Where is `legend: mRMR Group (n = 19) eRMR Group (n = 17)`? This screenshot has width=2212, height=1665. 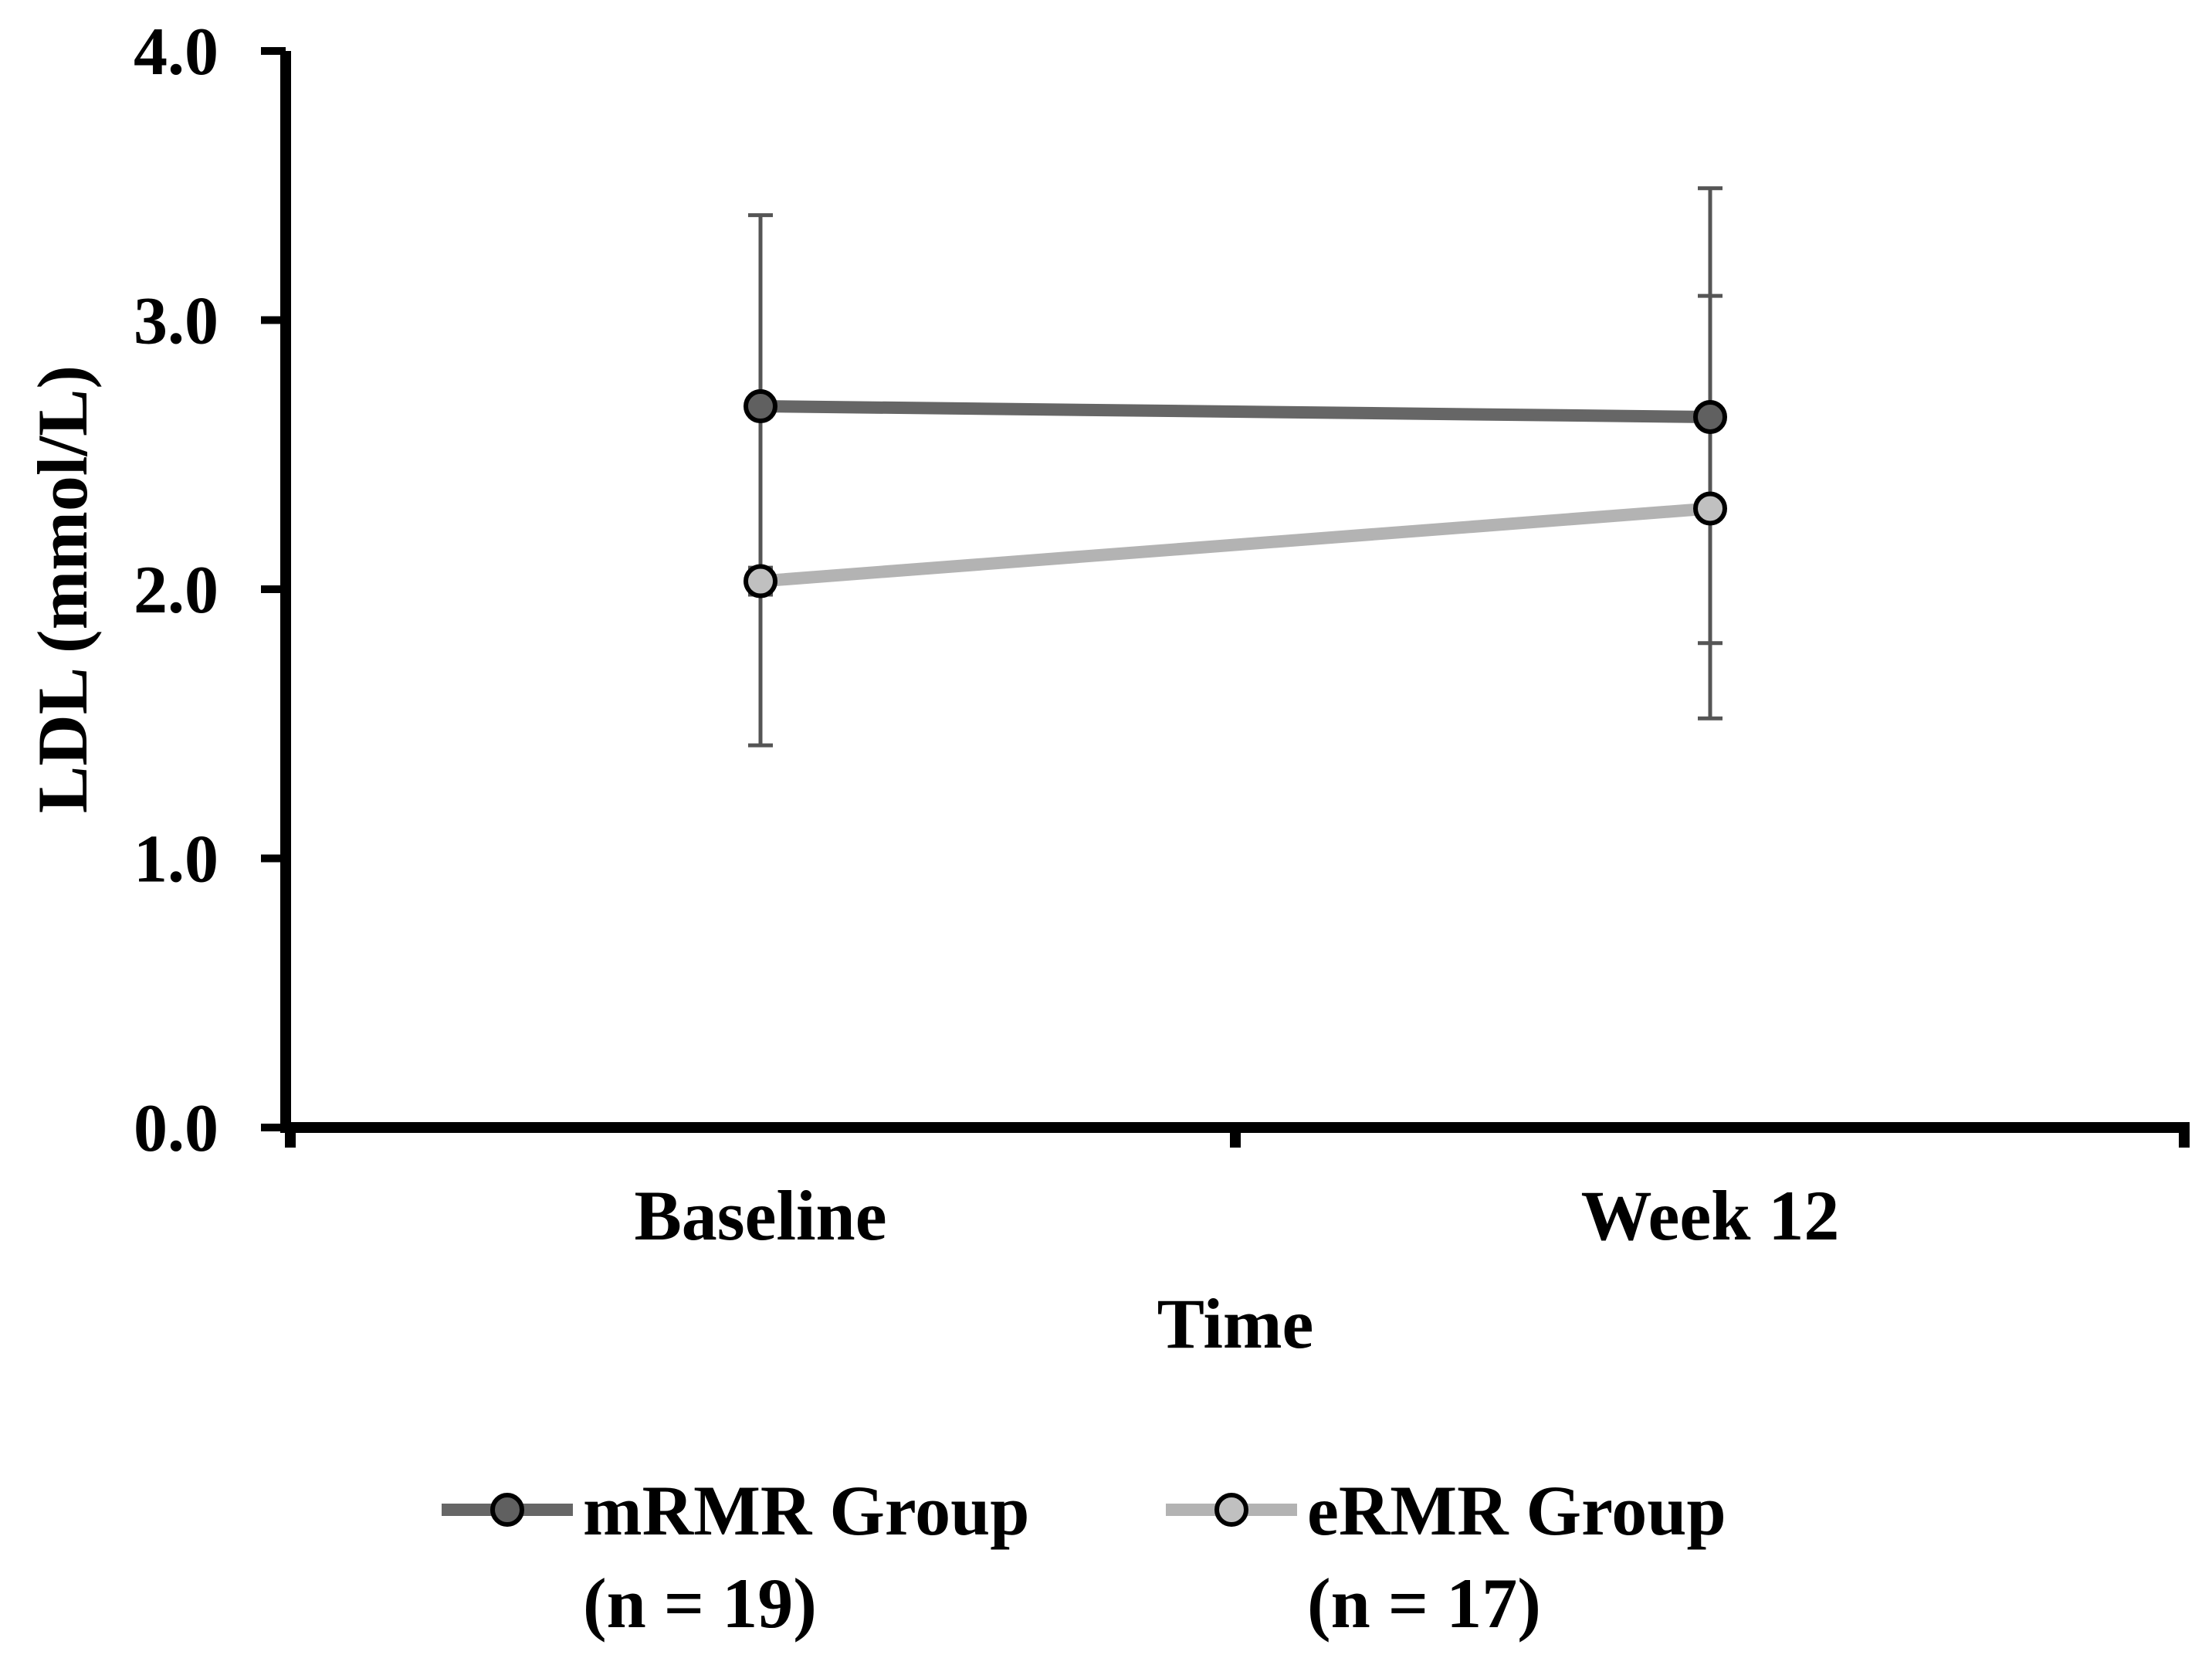
legend: mRMR Group (n = 19) eRMR Group (n = 17) is located at coordinates (1084, 1557).